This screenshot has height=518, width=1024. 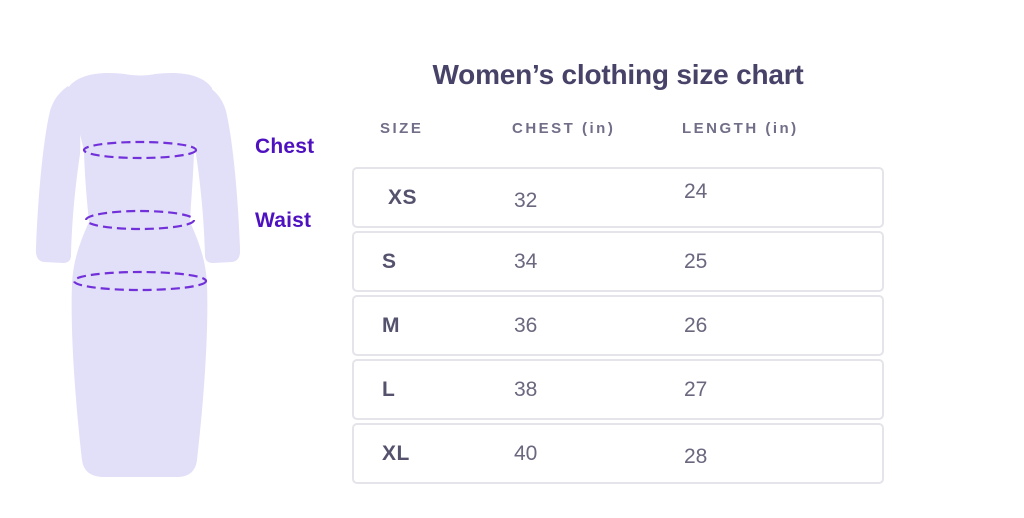 I want to click on size-cell: S, so click(x=389, y=261).